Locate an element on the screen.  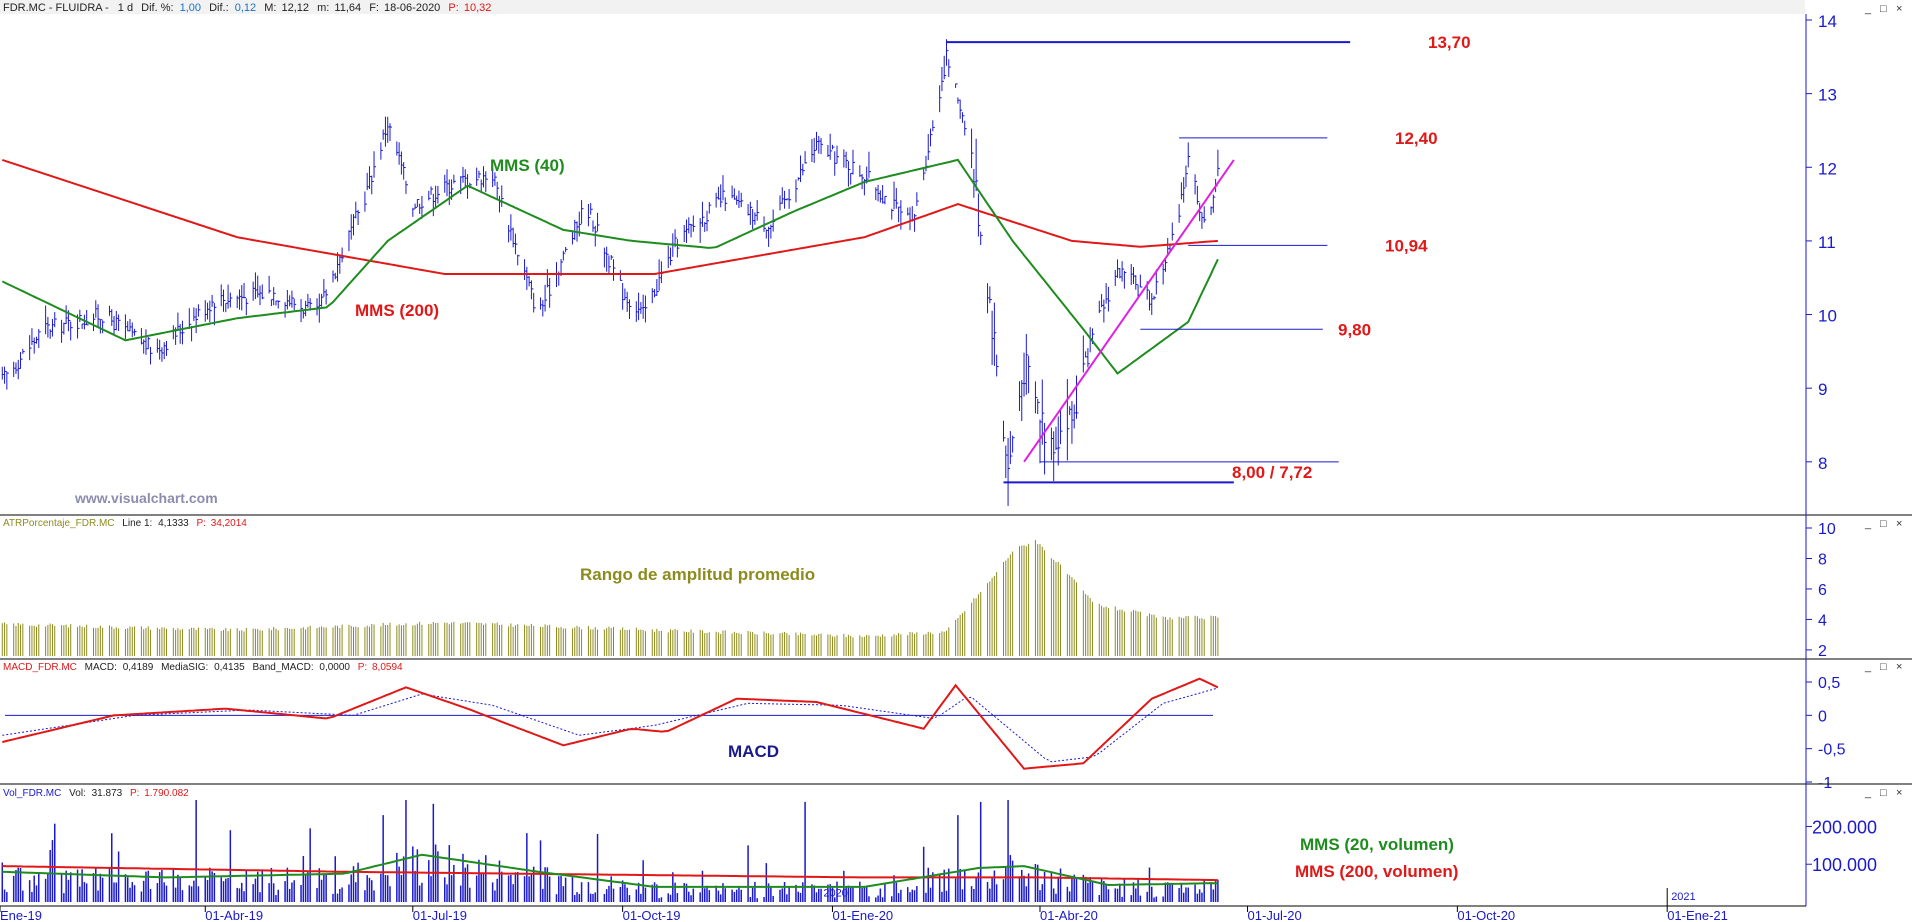
x-tick-label: 01-Oct-20 is located at coordinates (1486, 915).